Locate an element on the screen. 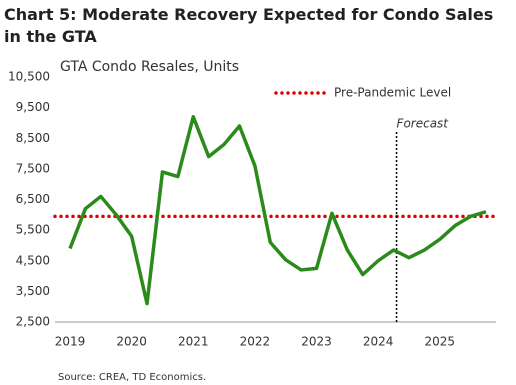 The width and height of the screenshot is (516, 385). y-tick-label: 9,500 is located at coordinates (33, 107).